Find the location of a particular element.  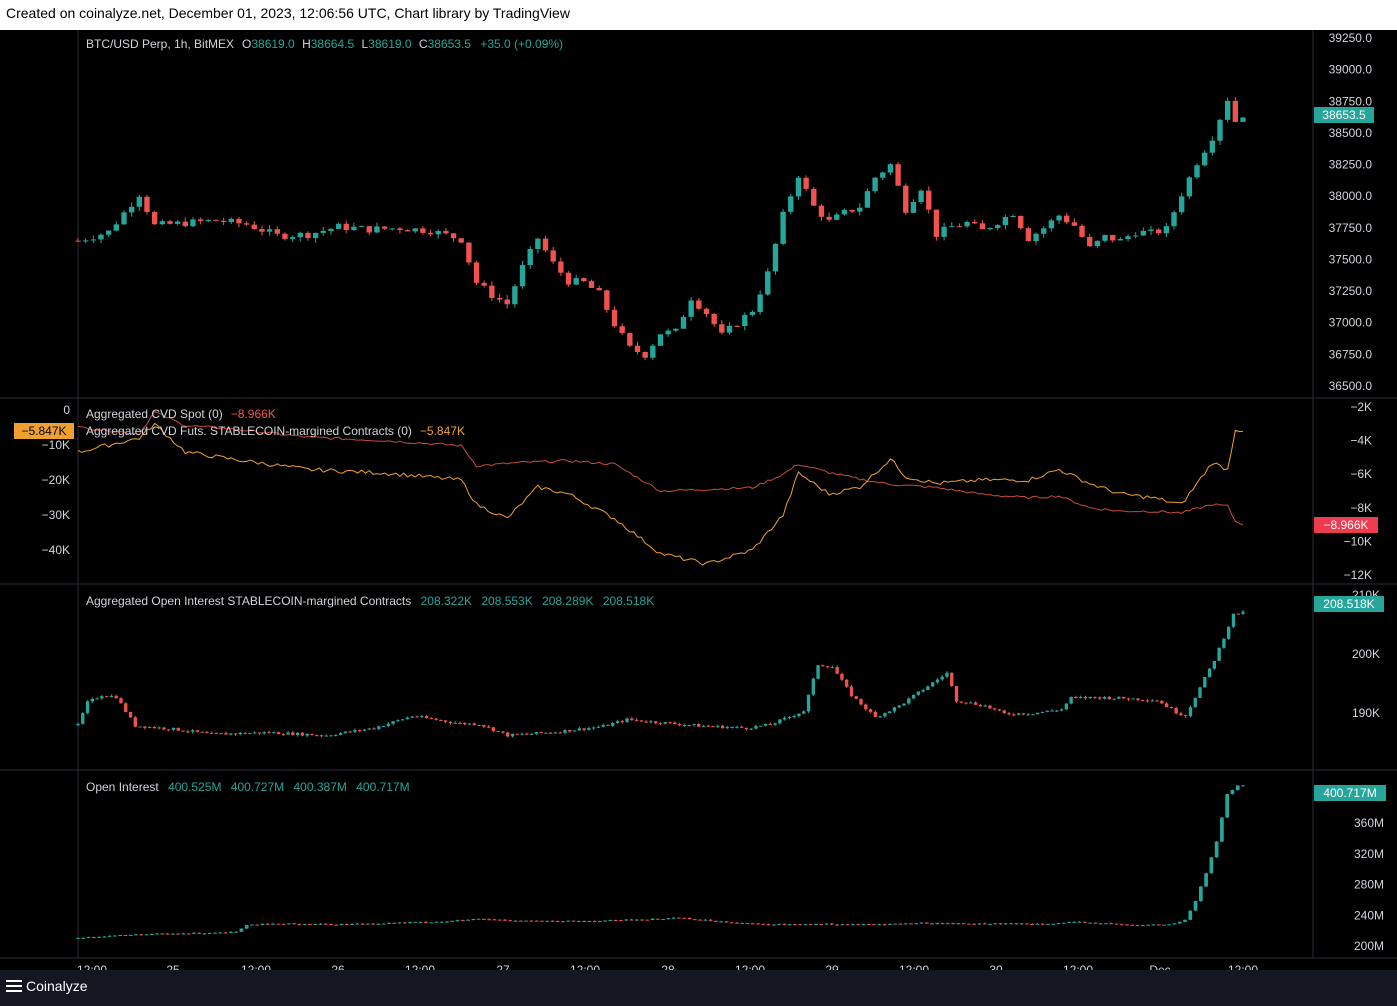

brand-logo: Coinalyze is located at coordinates (46, 986).